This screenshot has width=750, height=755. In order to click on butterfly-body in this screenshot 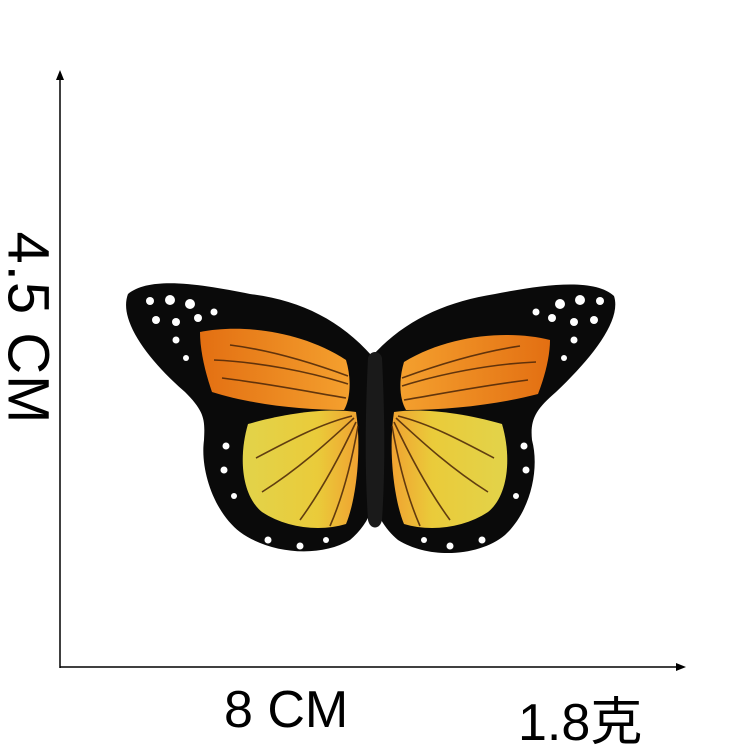, I will do `click(375, 440)`.